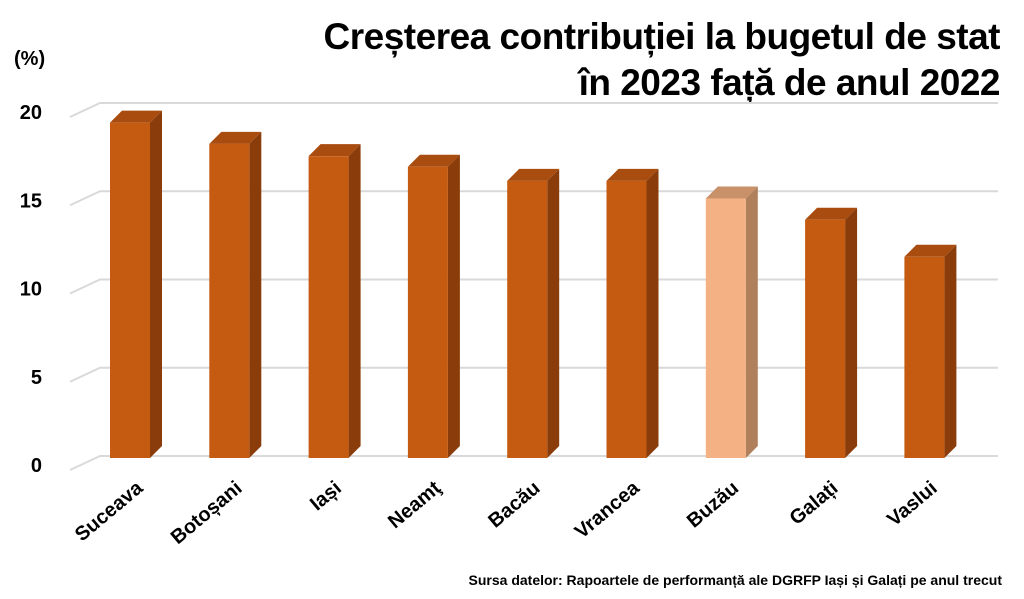  What do you see at coordinates (789, 82) in the screenshot?
I see `chart-title-line-2: în 2023 față de anul 2022` at bounding box center [789, 82].